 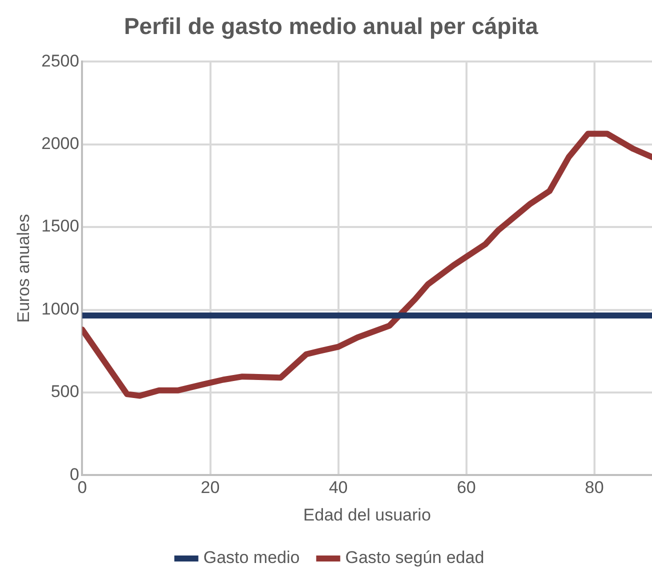 What do you see at coordinates (331, 26) in the screenshot?
I see `chart-title: Perfil de gasto medio anual per cápita` at bounding box center [331, 26].